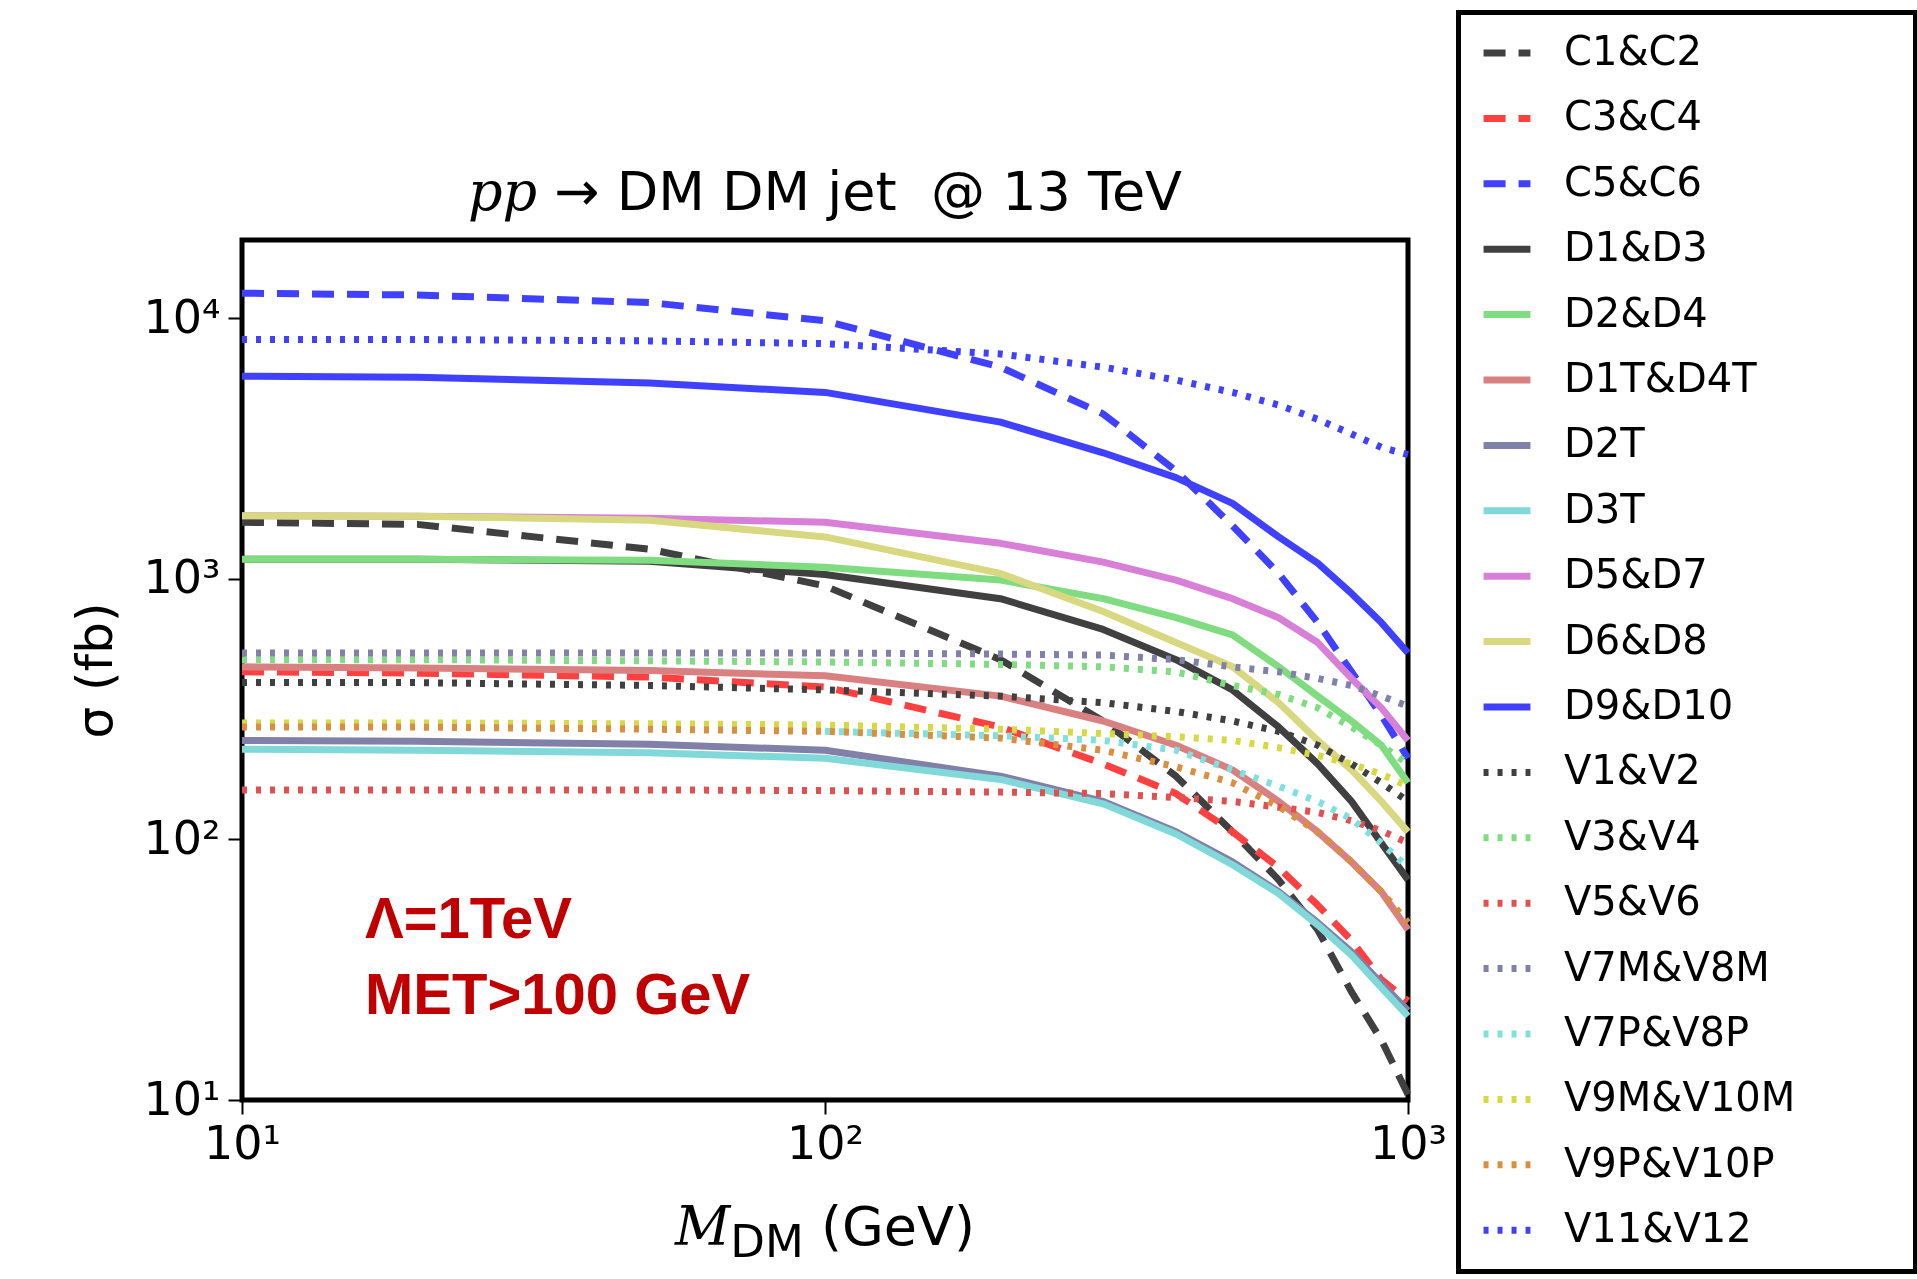 The height and width of the screenshot is (1279, 1917). What do you see at coordinates (1633, 116) in the screenshot?
I see `legend-label: C3&C4` at bounding box center [1633, 116].